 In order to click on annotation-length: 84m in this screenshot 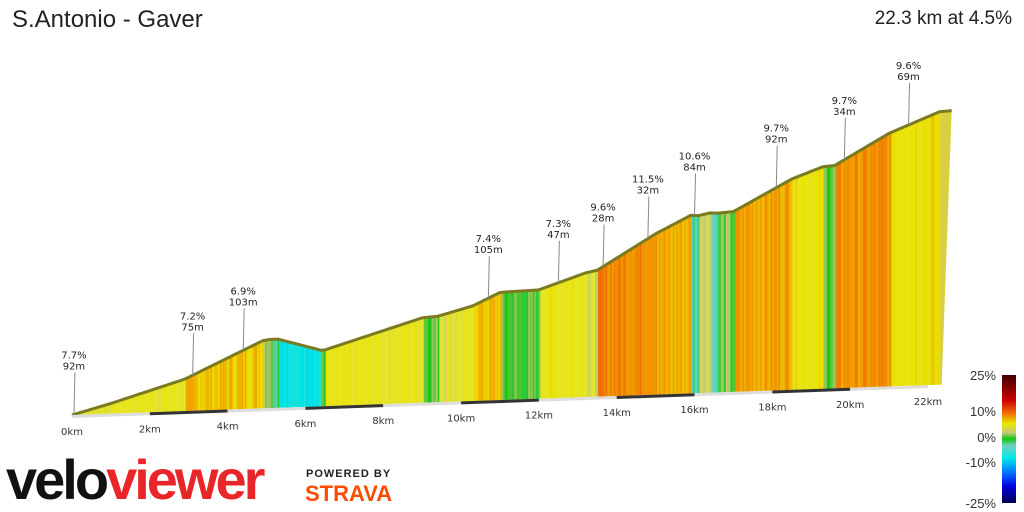, I will do `click(694, 167)`.